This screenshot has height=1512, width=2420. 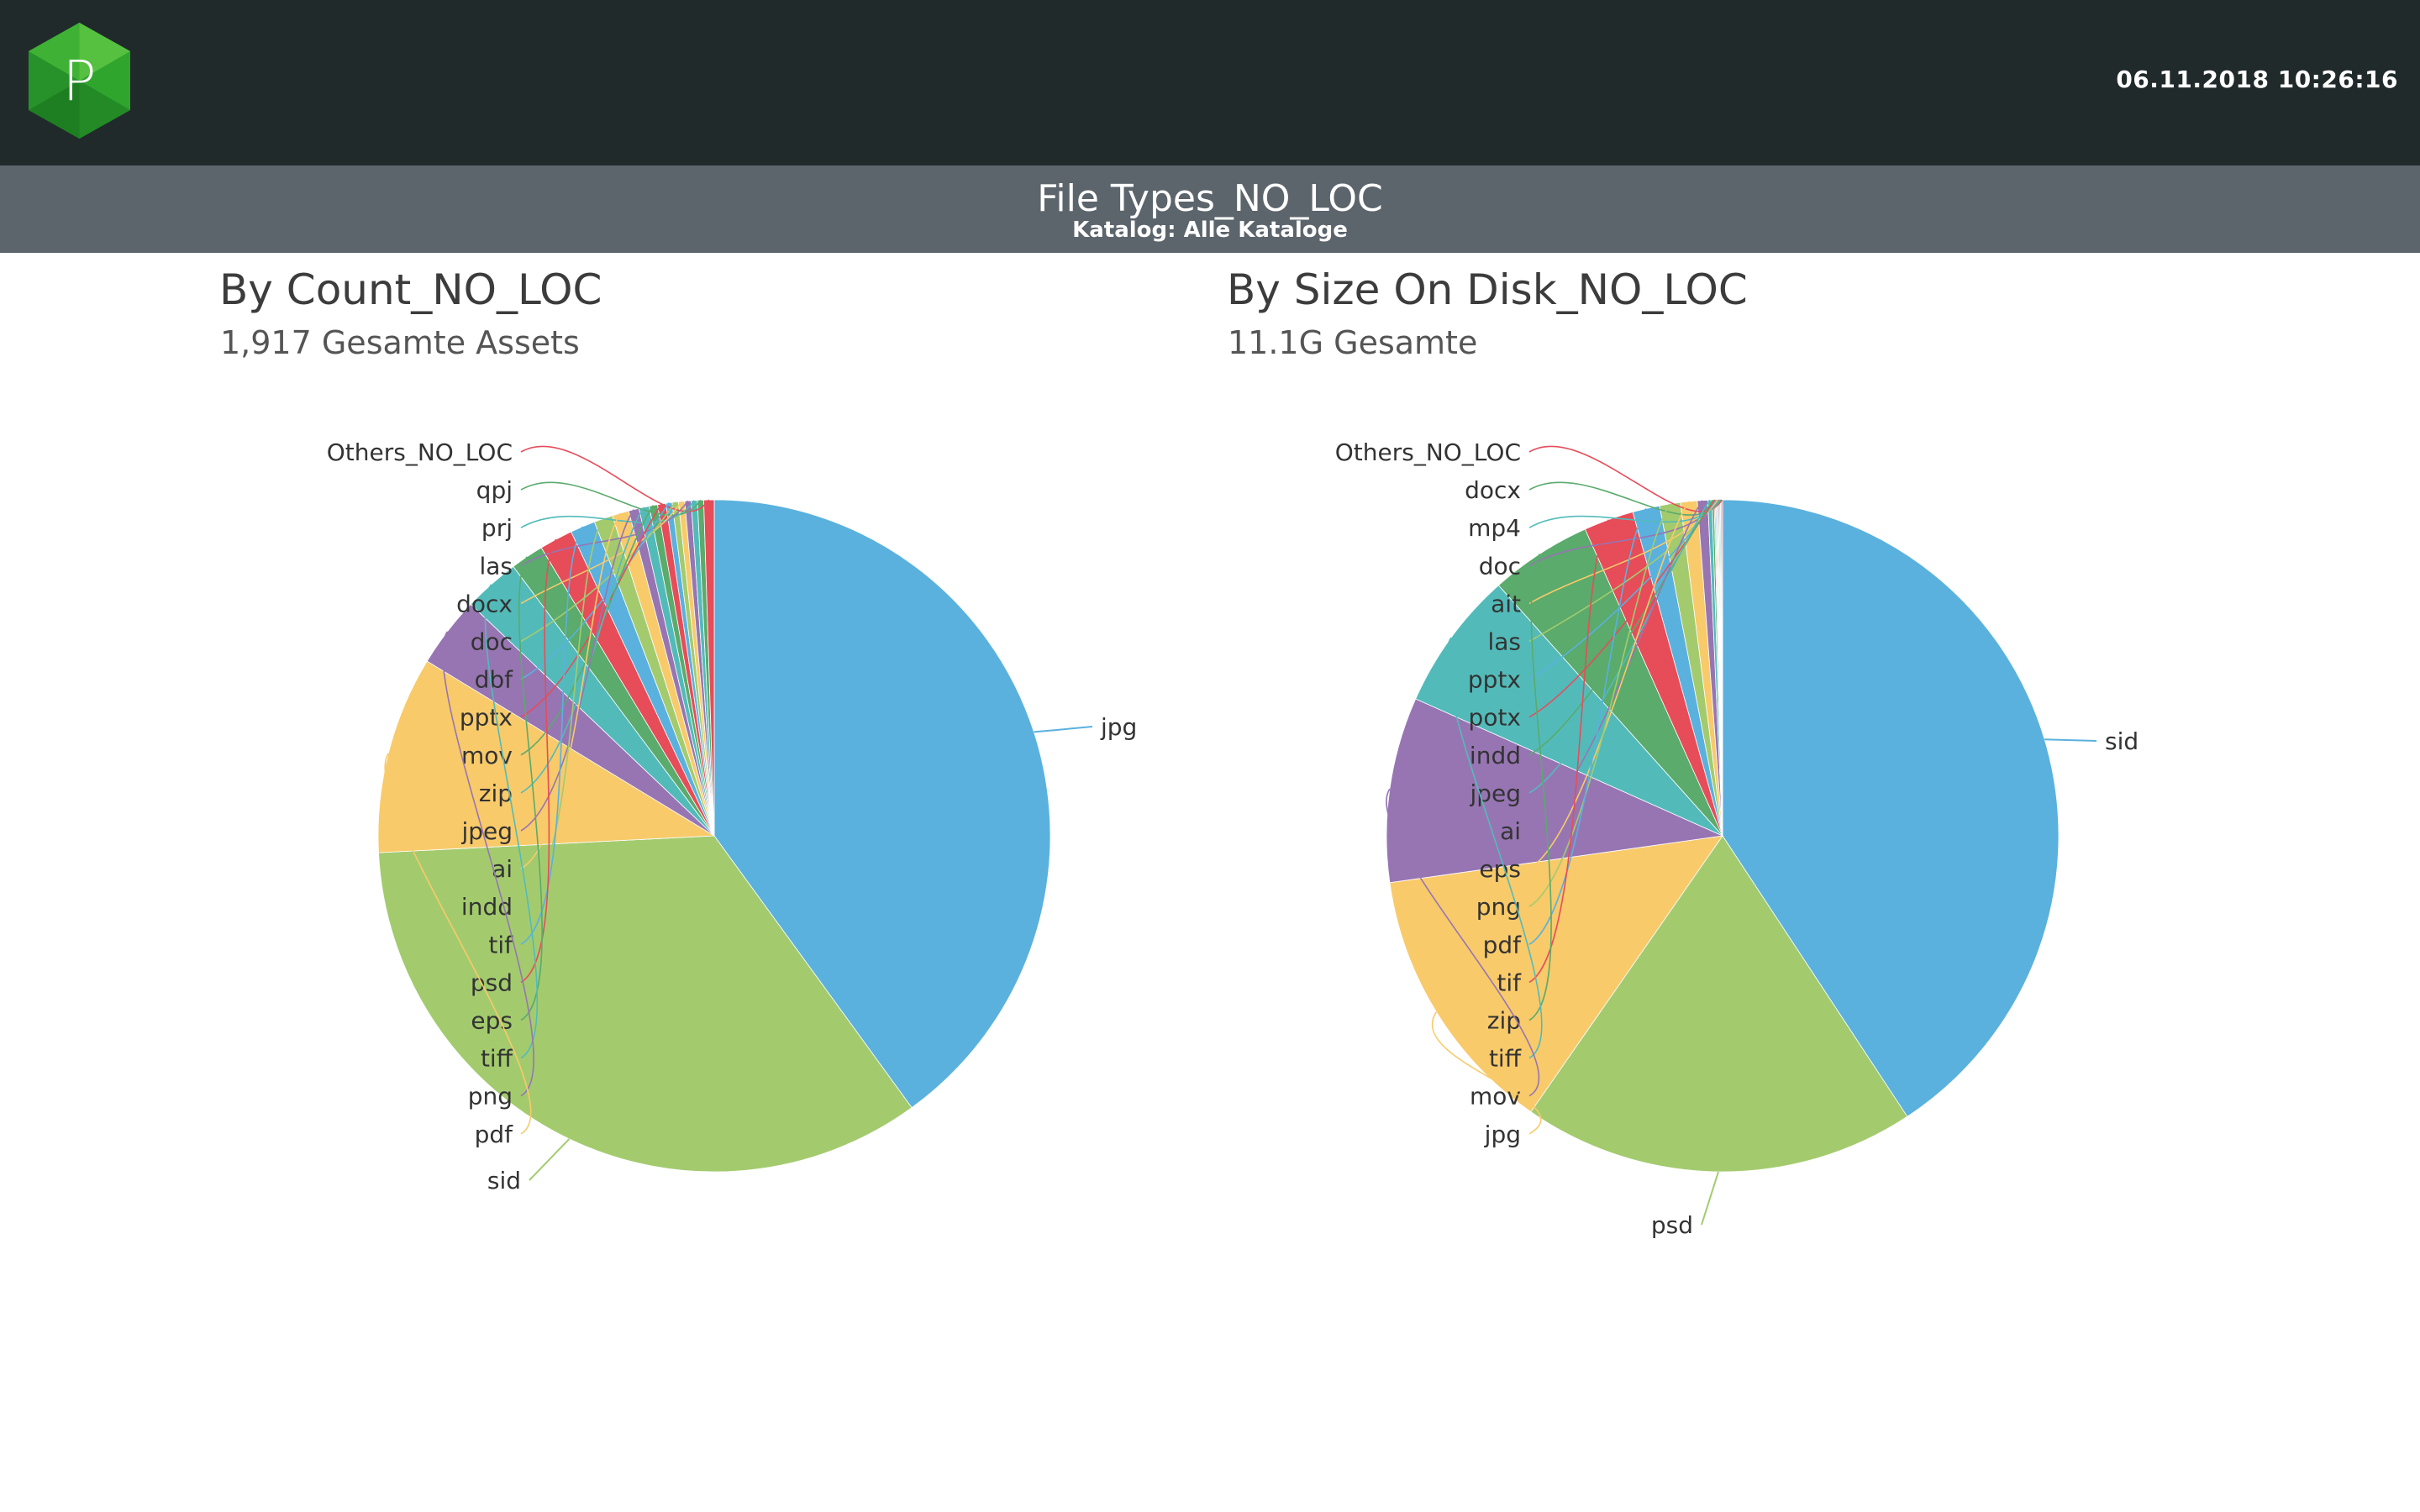 What do you see at coordinates (500, 944) in the screenshot?
I see `pie-0-label-tif: tif` at bounding box center [500, 944].